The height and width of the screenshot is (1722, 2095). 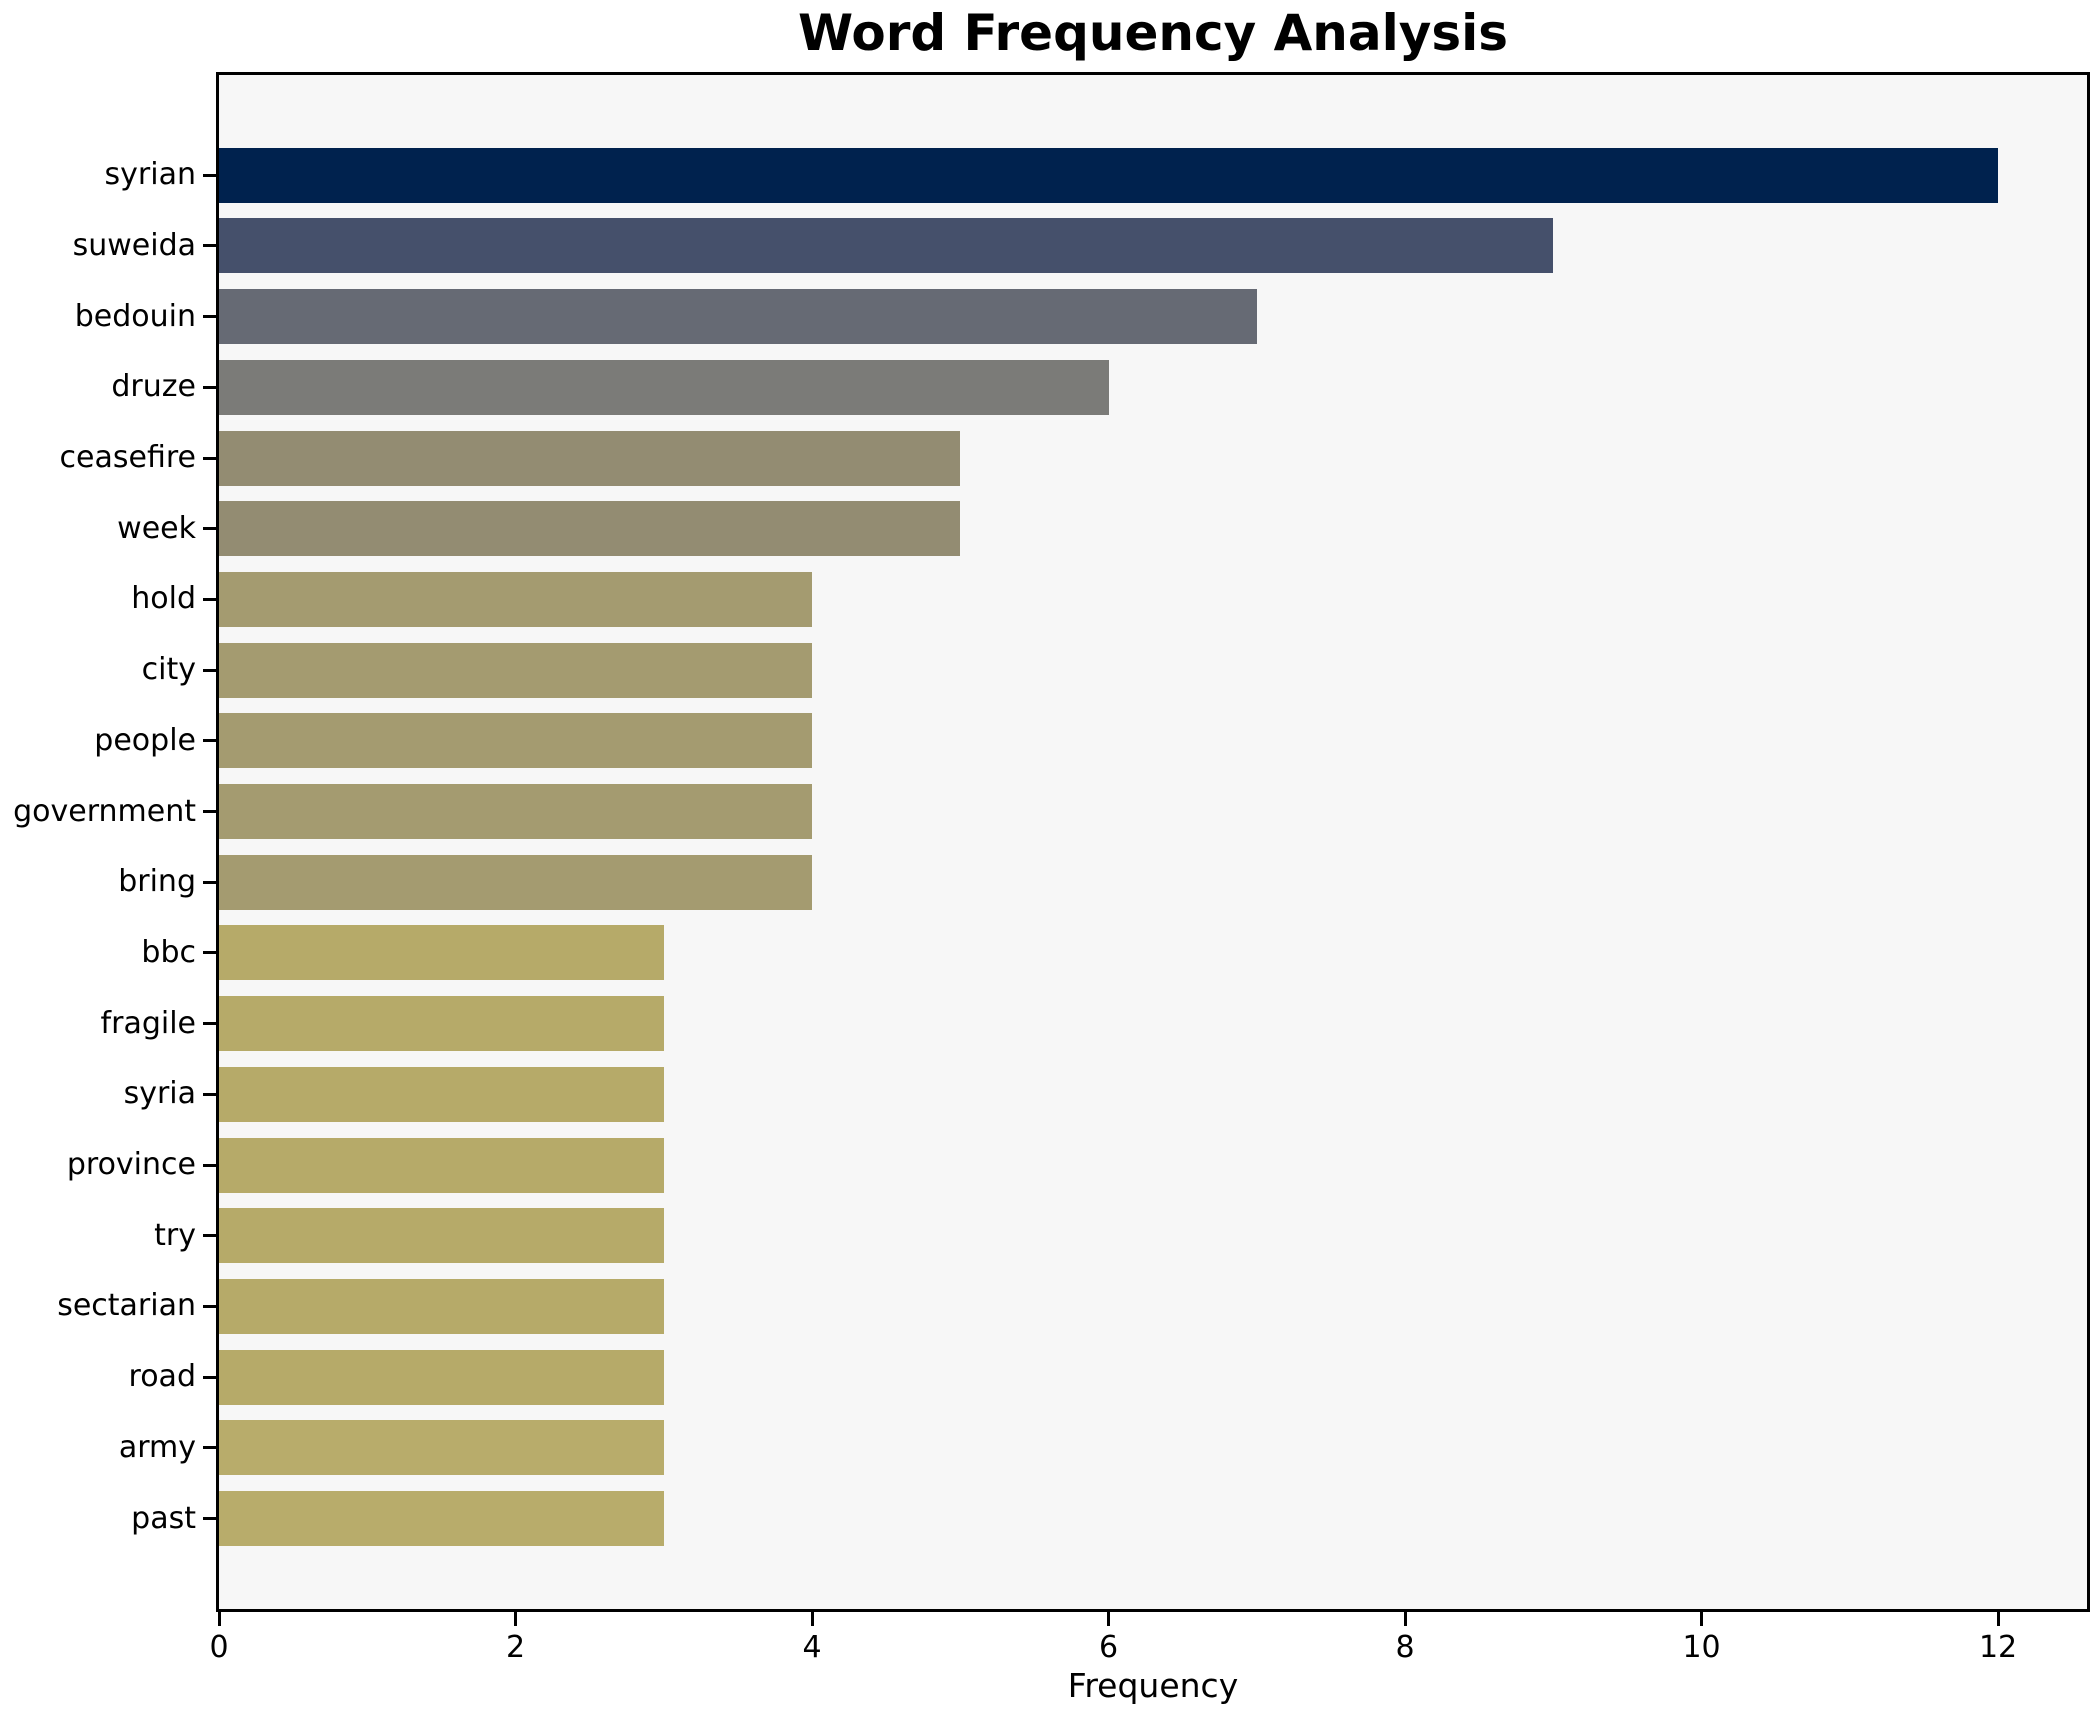 What do you see at coordinates (156, 528) in the screenshot?
I see `y-axis-label-week: week` at bounding box center [156, 528].